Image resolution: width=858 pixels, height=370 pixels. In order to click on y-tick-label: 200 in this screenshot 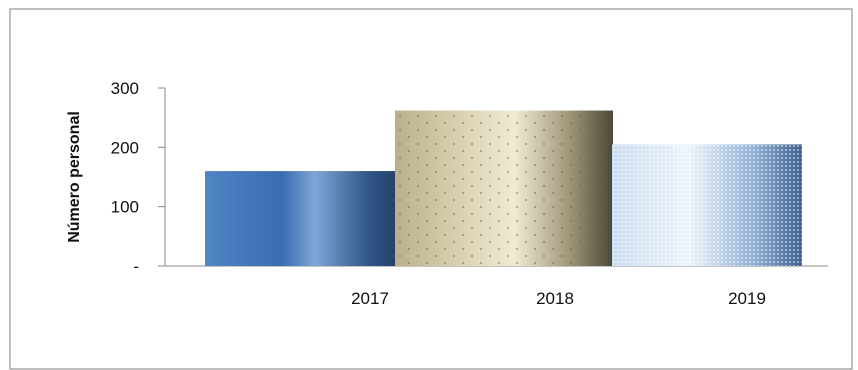, I will do `click(125, 147)`.